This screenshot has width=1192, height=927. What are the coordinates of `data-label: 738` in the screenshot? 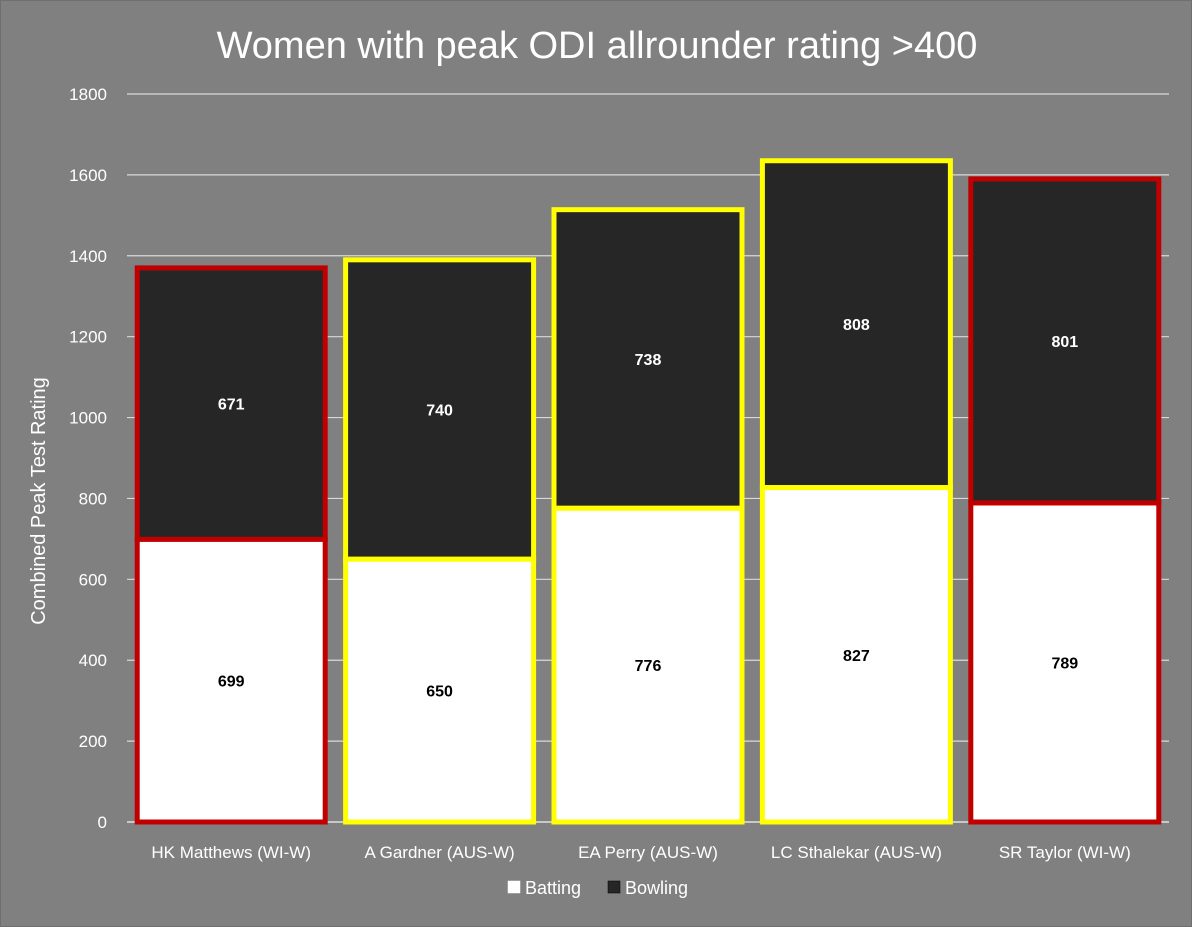 It's located at (648, 360).